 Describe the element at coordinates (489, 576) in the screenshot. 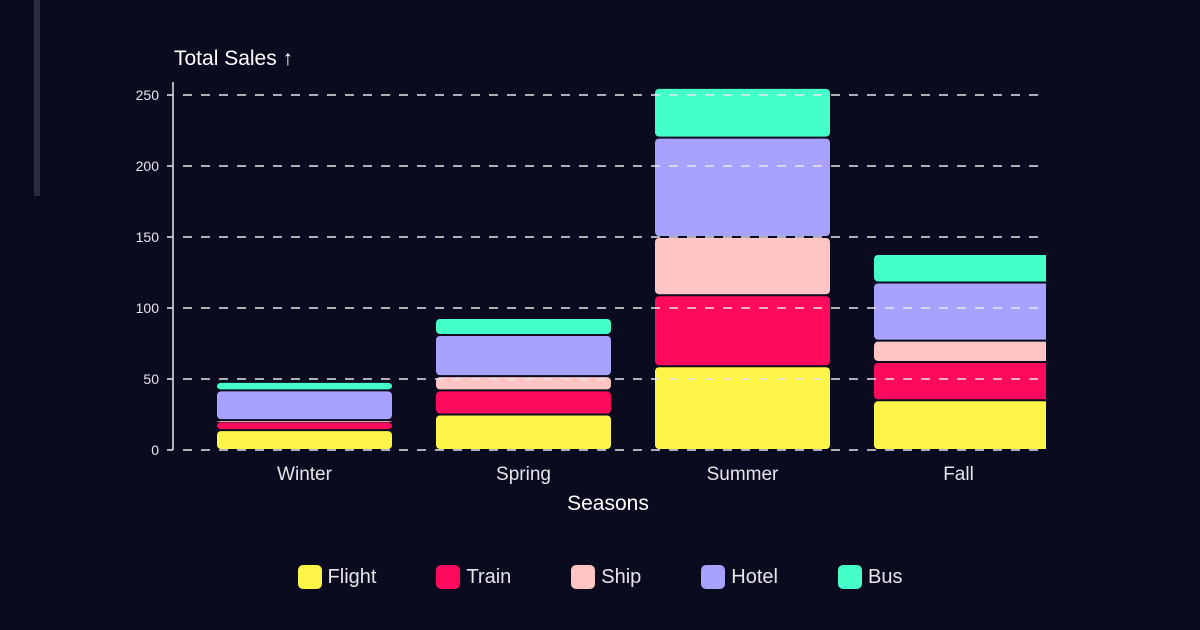

I see `legend-label: Train` at that location.